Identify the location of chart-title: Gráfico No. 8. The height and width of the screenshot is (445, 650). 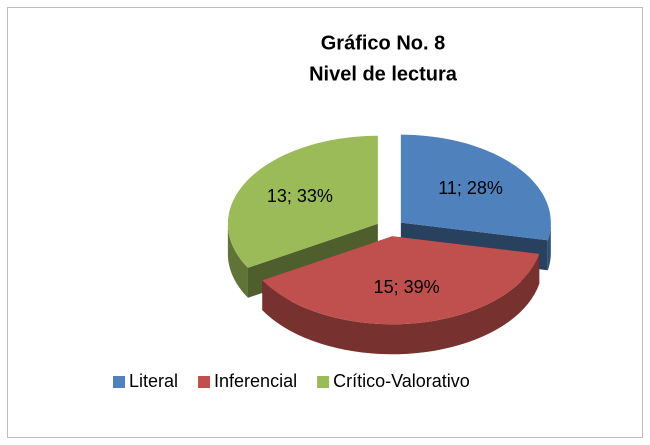
(383, 43).